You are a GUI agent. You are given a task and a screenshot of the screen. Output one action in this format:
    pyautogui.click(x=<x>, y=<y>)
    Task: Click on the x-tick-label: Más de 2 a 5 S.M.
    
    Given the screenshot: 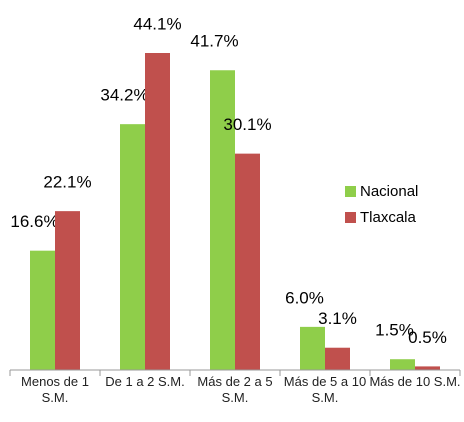 What is the action you would take?
    pyautogui.click(x=235, y=389)
    